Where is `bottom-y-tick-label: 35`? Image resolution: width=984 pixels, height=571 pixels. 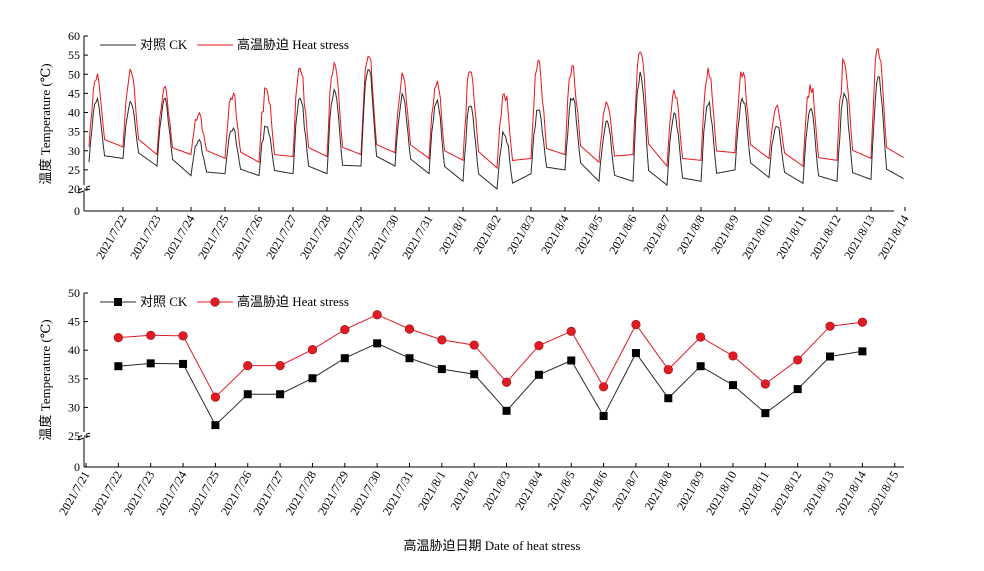
bottom-y-tick-label: 35 is located at coordinates (74, 379).